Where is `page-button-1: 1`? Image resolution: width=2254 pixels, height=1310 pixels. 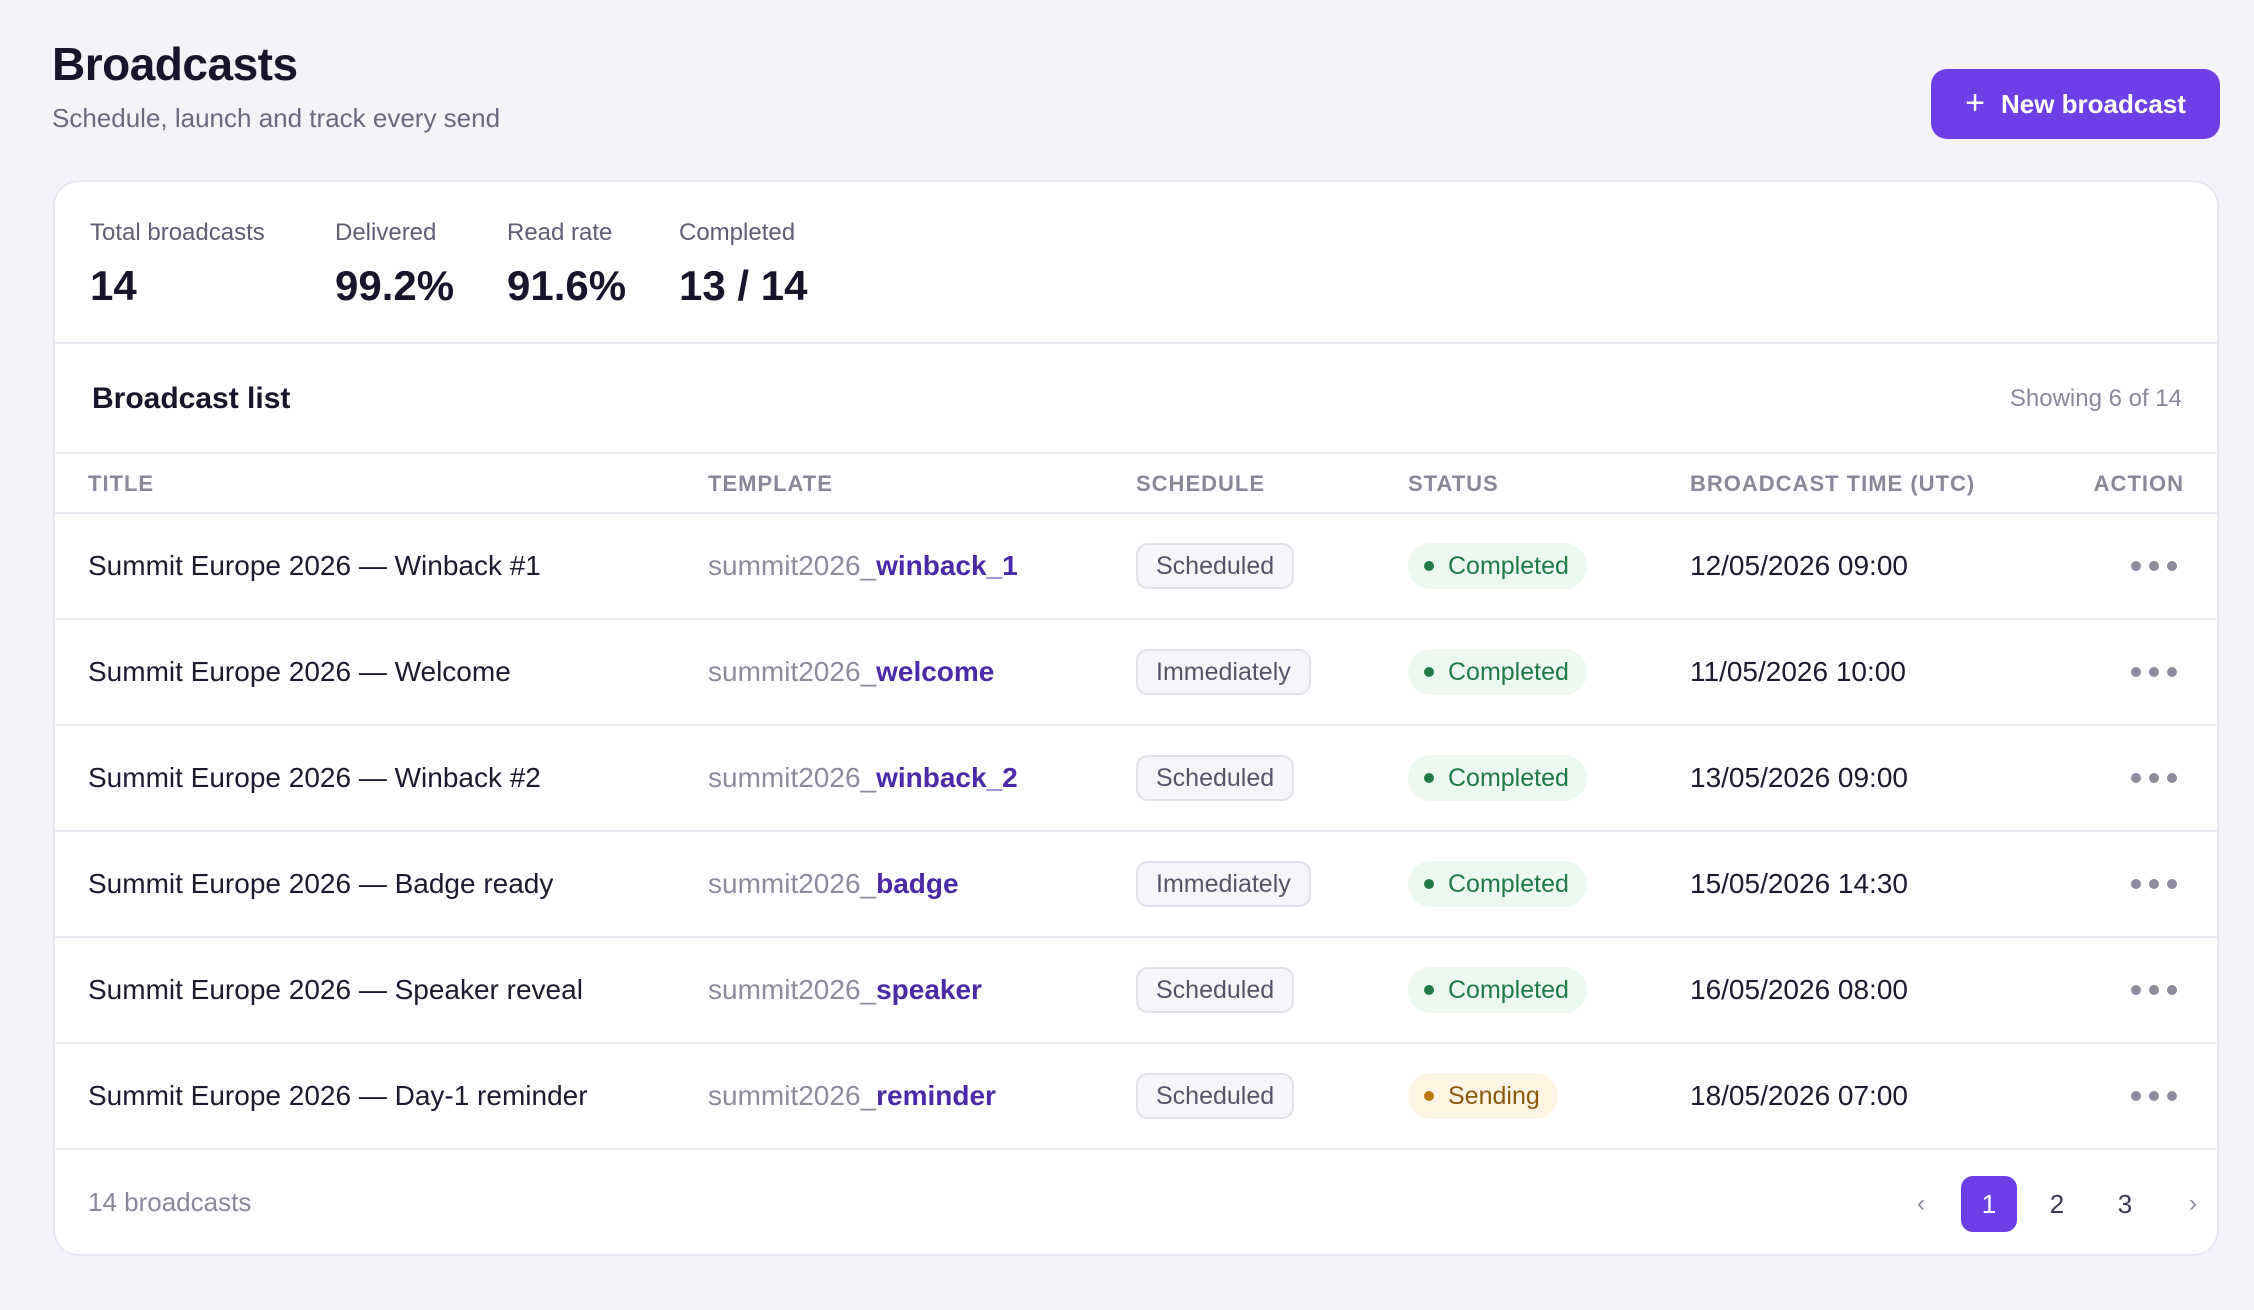 page-button-1: 1 is located at coordinates (1989, 1204).